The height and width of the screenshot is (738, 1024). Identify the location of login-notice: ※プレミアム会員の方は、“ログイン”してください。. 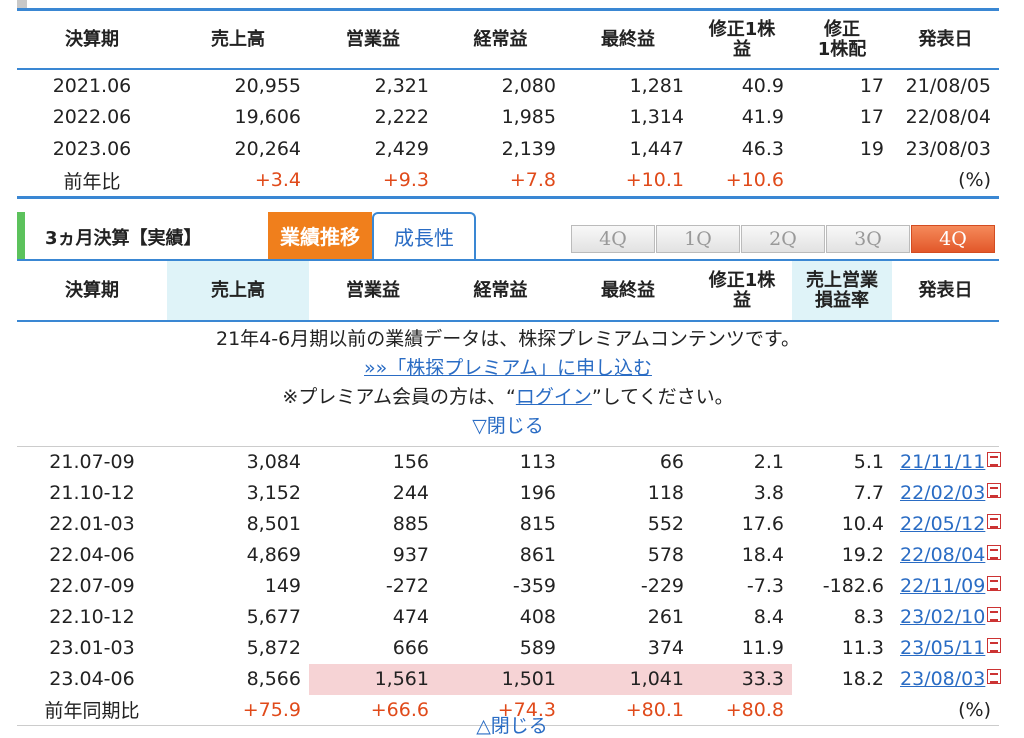
(508, 397).